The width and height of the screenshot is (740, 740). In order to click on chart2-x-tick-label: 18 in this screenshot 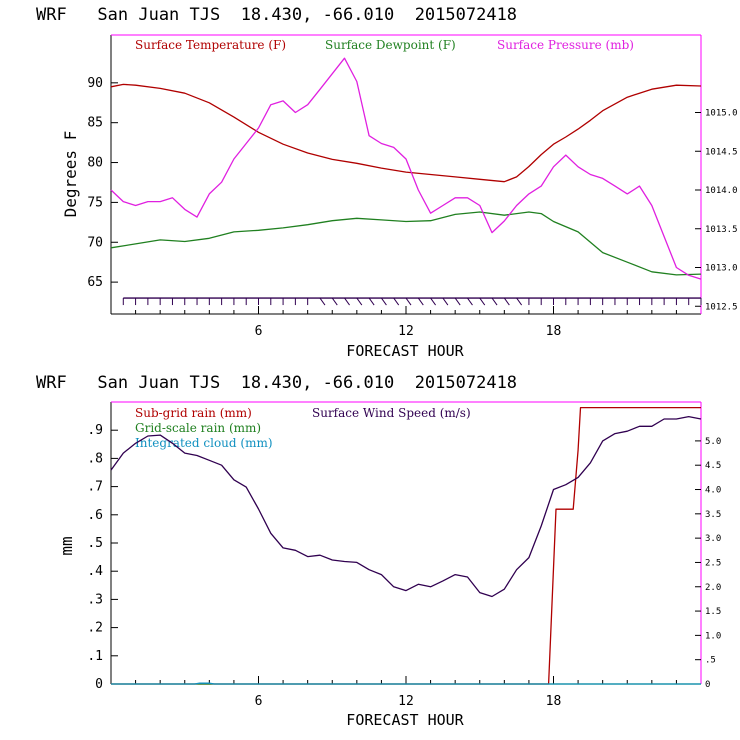, I will do `click(554, 701)`.